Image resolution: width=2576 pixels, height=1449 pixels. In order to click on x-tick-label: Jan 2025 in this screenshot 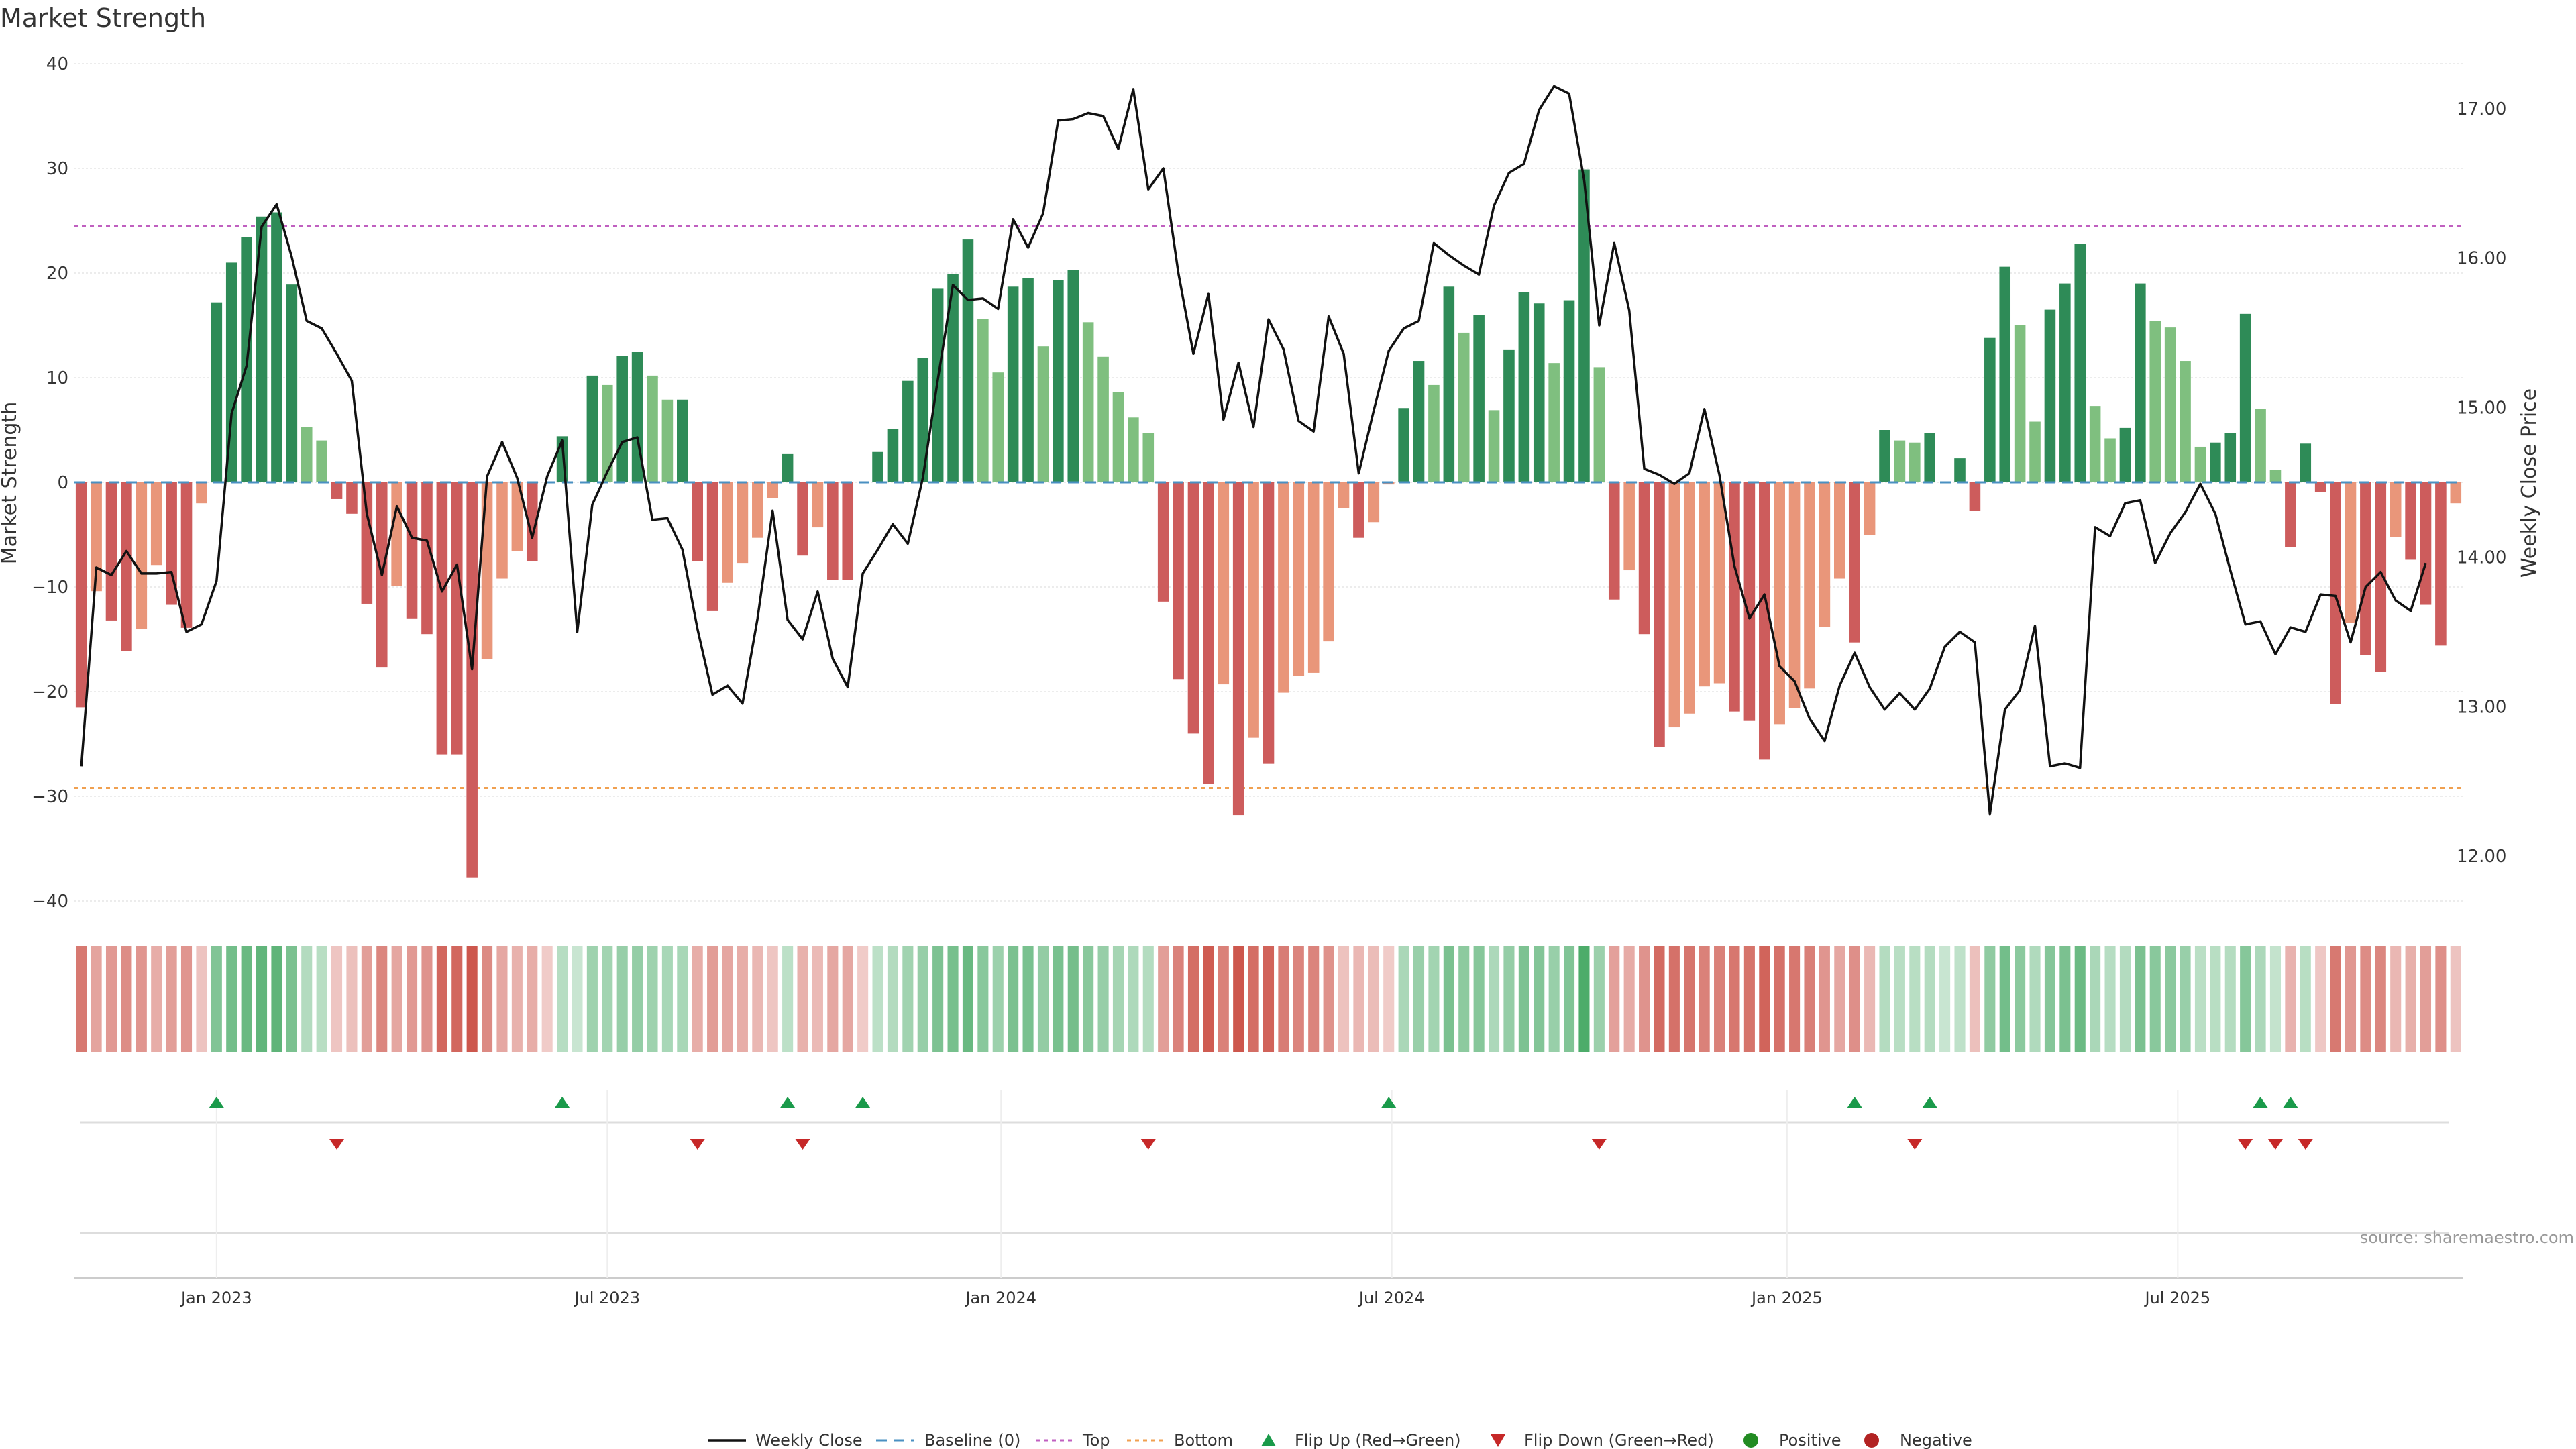, I will do `click(1786, 1298)`.